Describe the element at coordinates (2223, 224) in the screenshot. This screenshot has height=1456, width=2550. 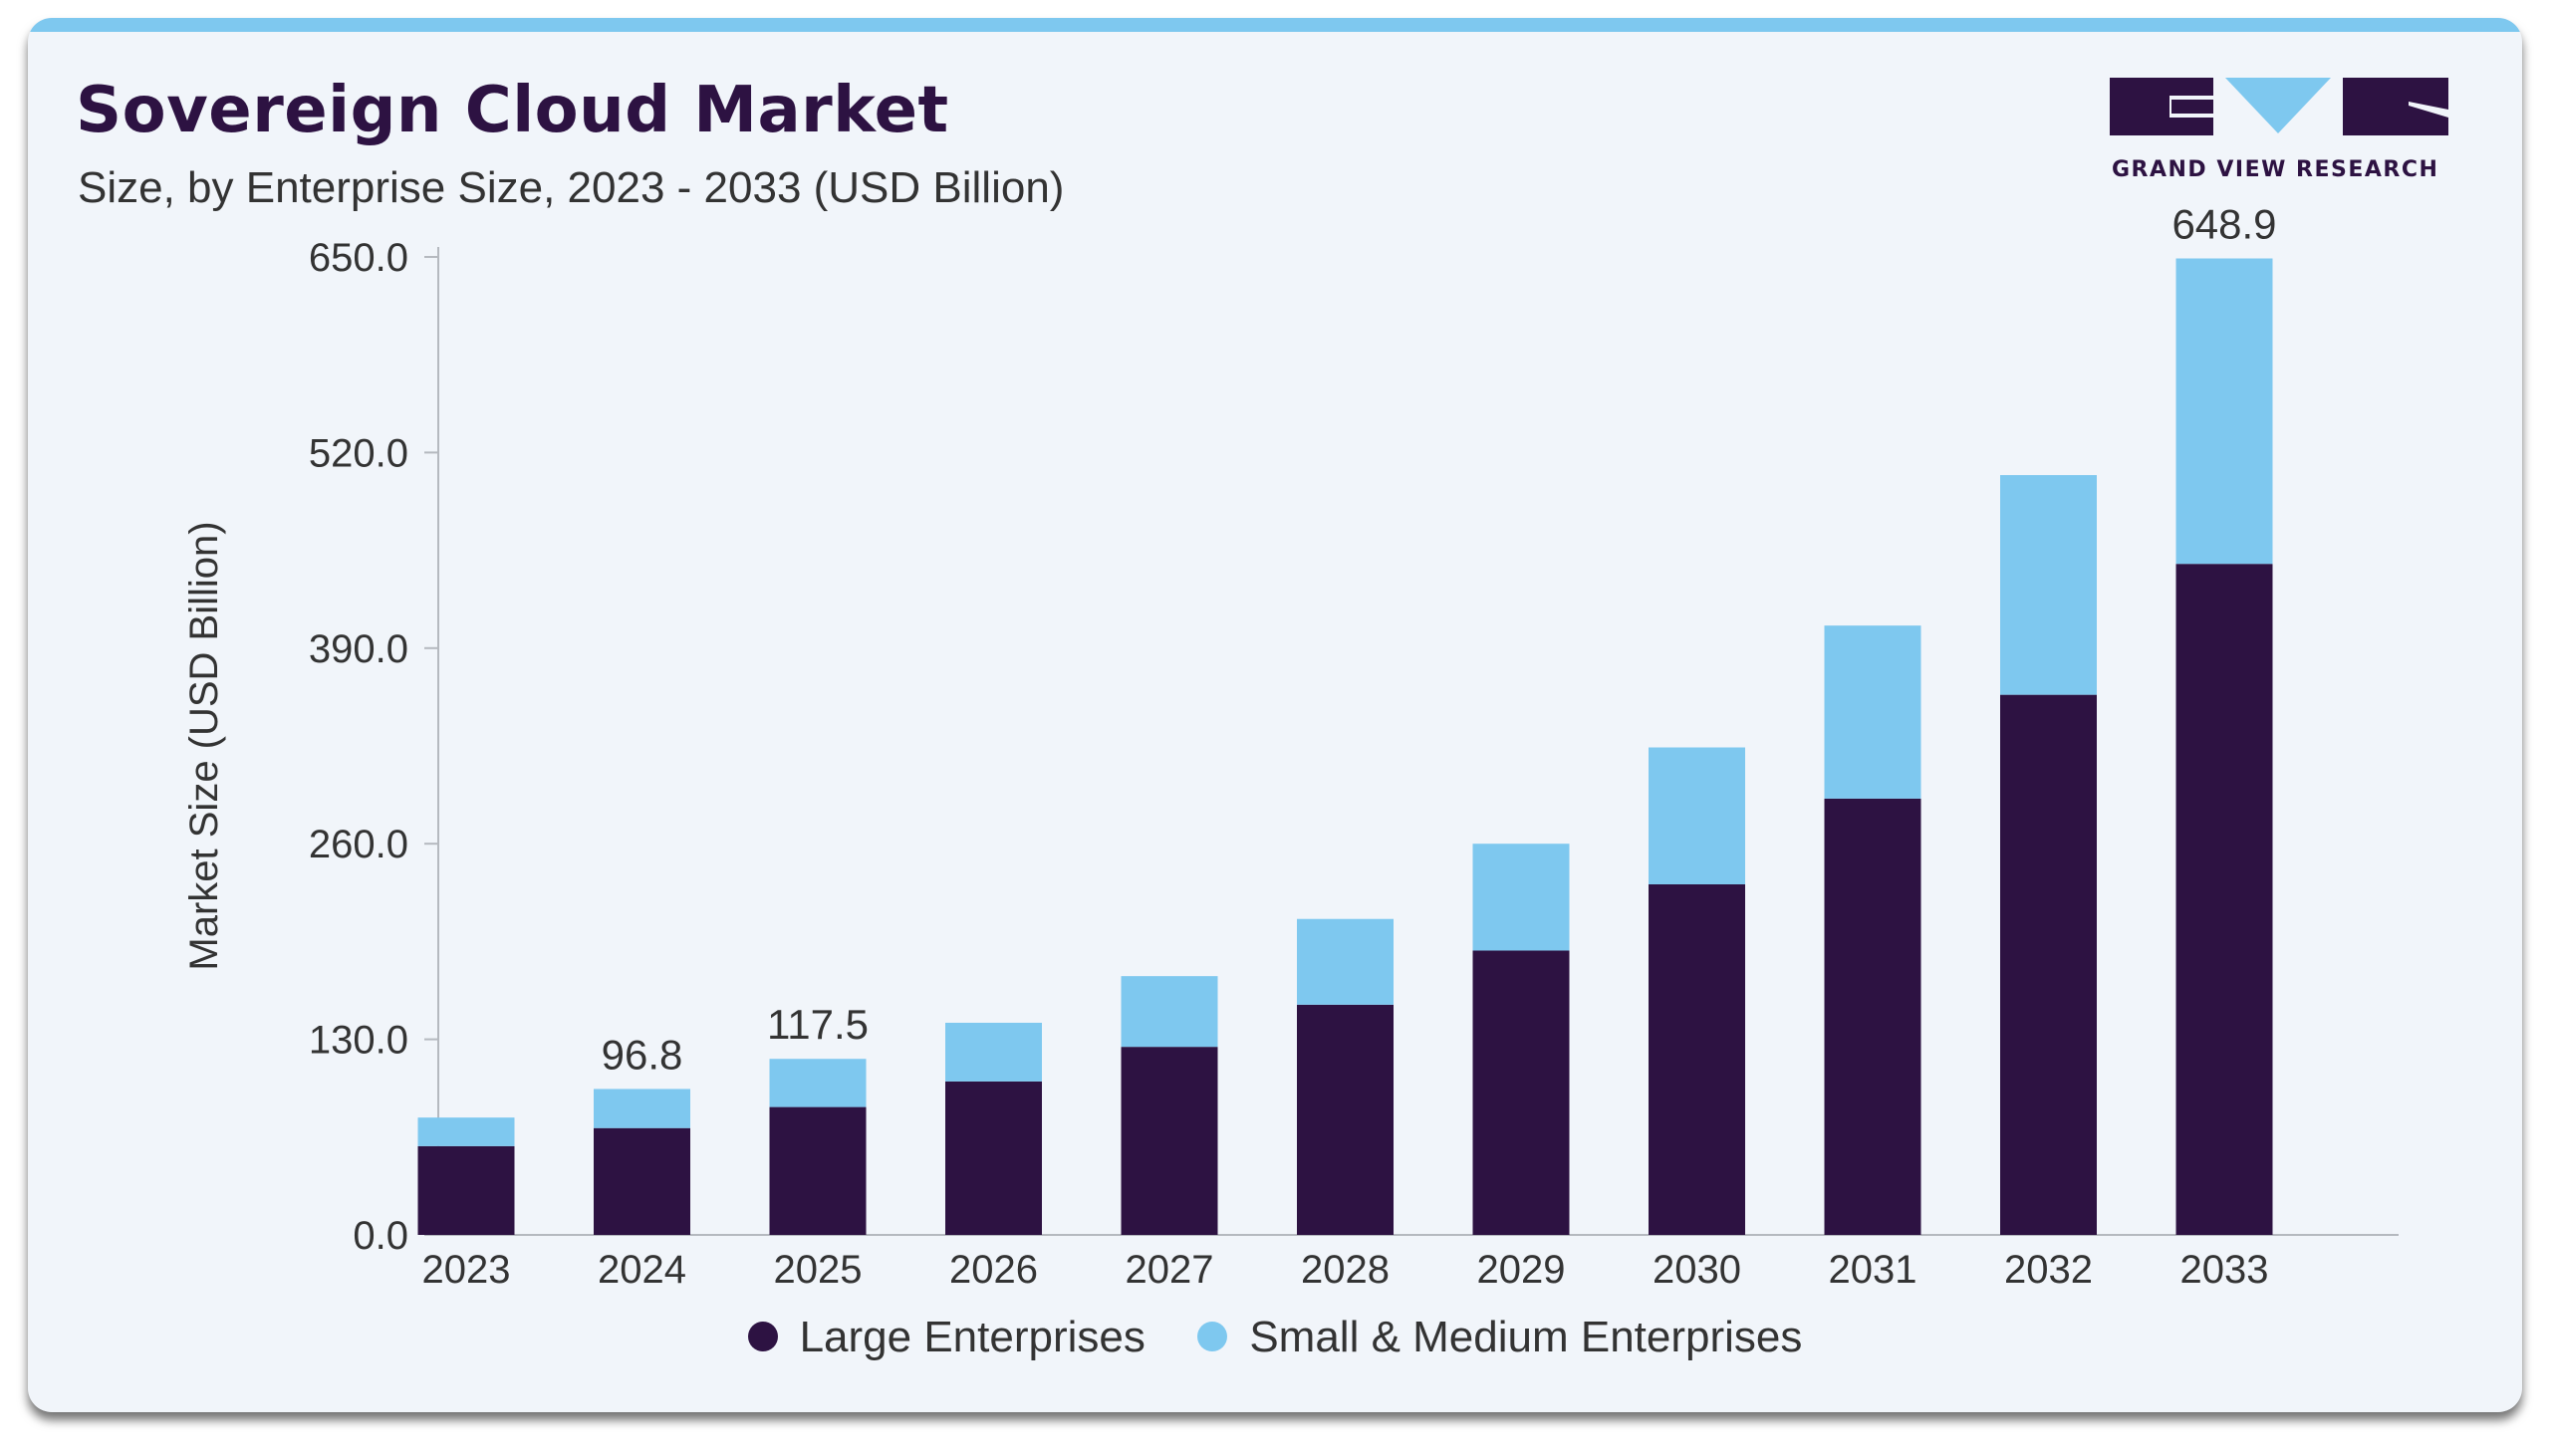
I see `data-label: 648.9` at that location.